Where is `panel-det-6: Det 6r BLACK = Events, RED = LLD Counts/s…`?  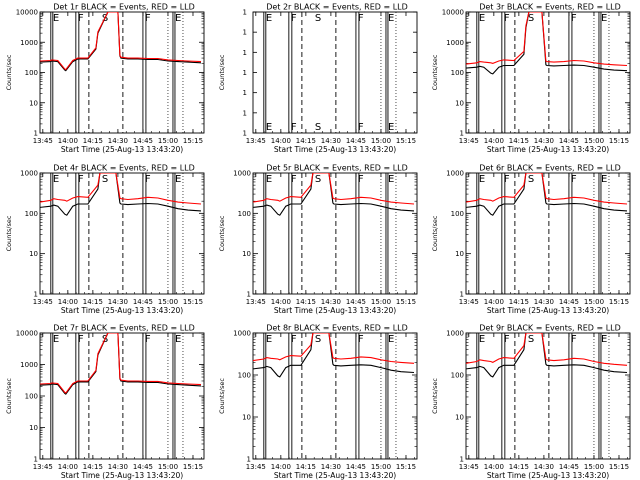 panel-det-6: Det 6r BLACK = Events, RED = LLD Counts/s… is located at coordinates (531, 239).